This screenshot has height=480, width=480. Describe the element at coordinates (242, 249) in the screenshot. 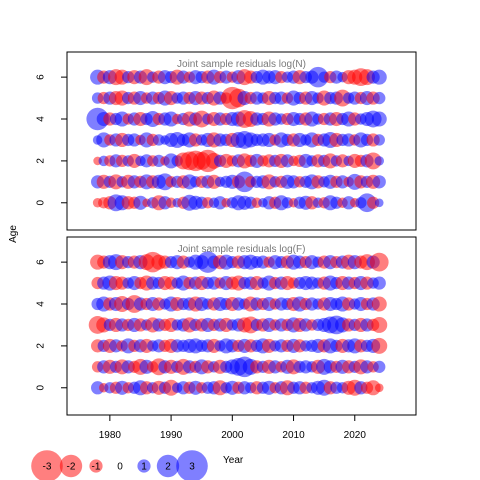

I see `panel-title: Joint sample residuals log(F)` at that location.